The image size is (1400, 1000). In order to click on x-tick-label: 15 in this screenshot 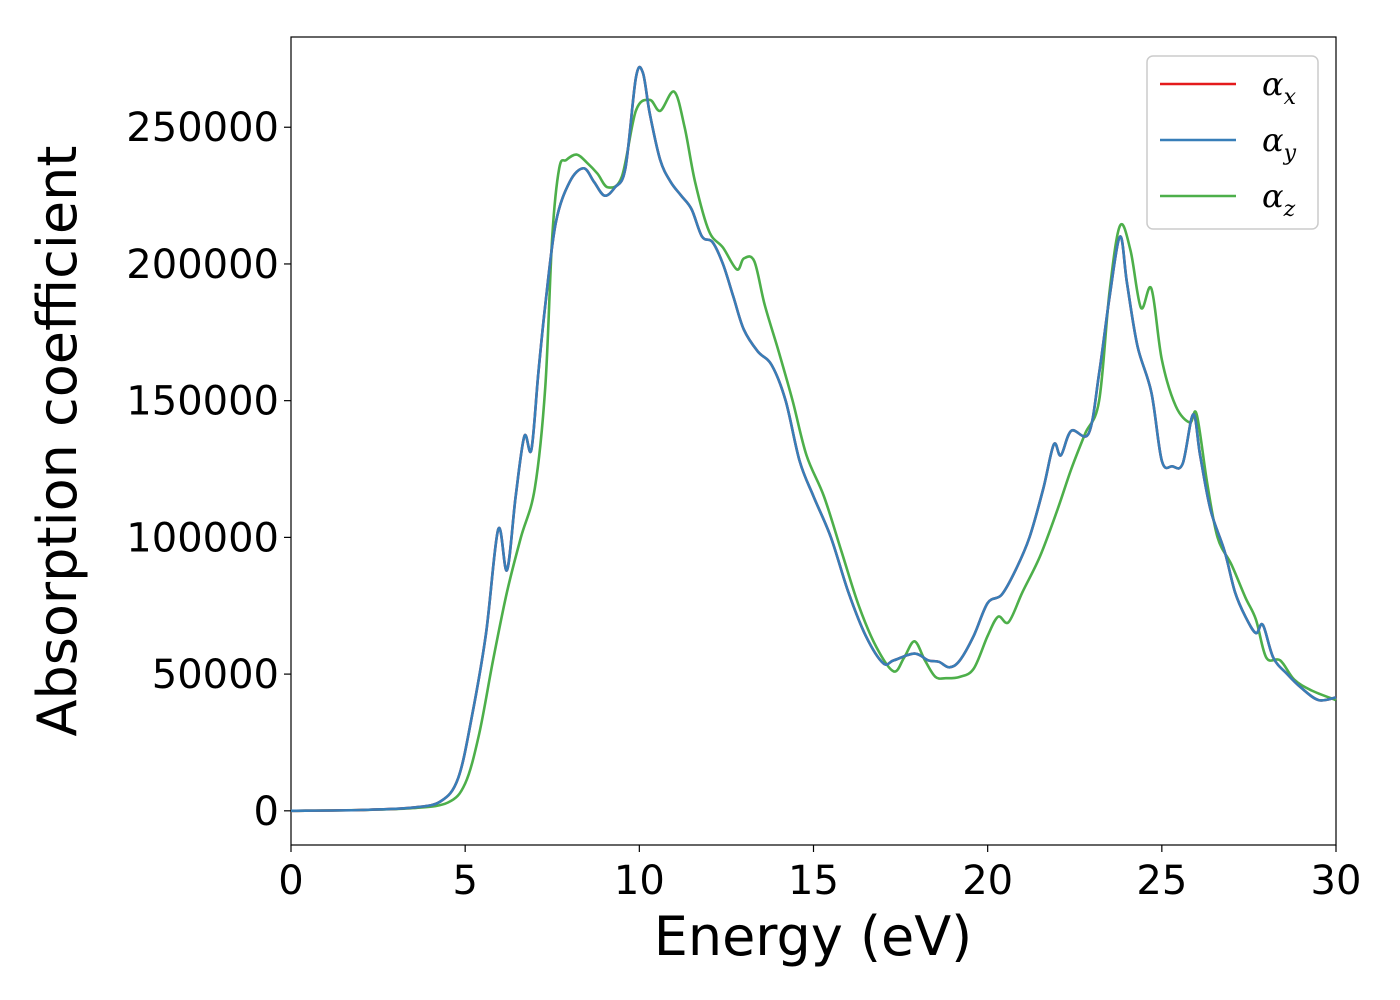, I will do `click(813, 881)`.